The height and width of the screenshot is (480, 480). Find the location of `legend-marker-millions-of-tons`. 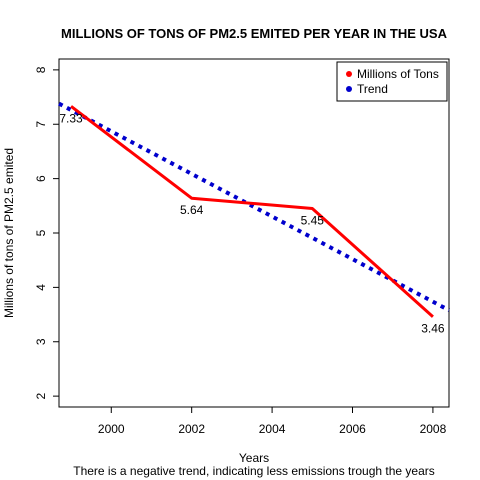

legend-marker-millions-of-tons is located at coordinates (349, 74).